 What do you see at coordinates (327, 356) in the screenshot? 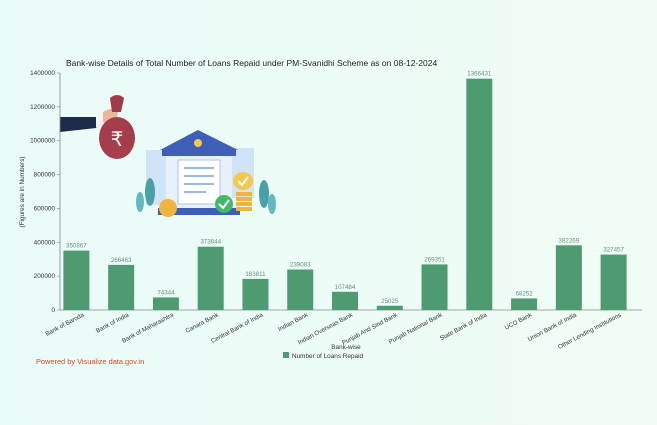
I see `legend-label: Number of Loans Repaid` at bounding box center [327, 356].